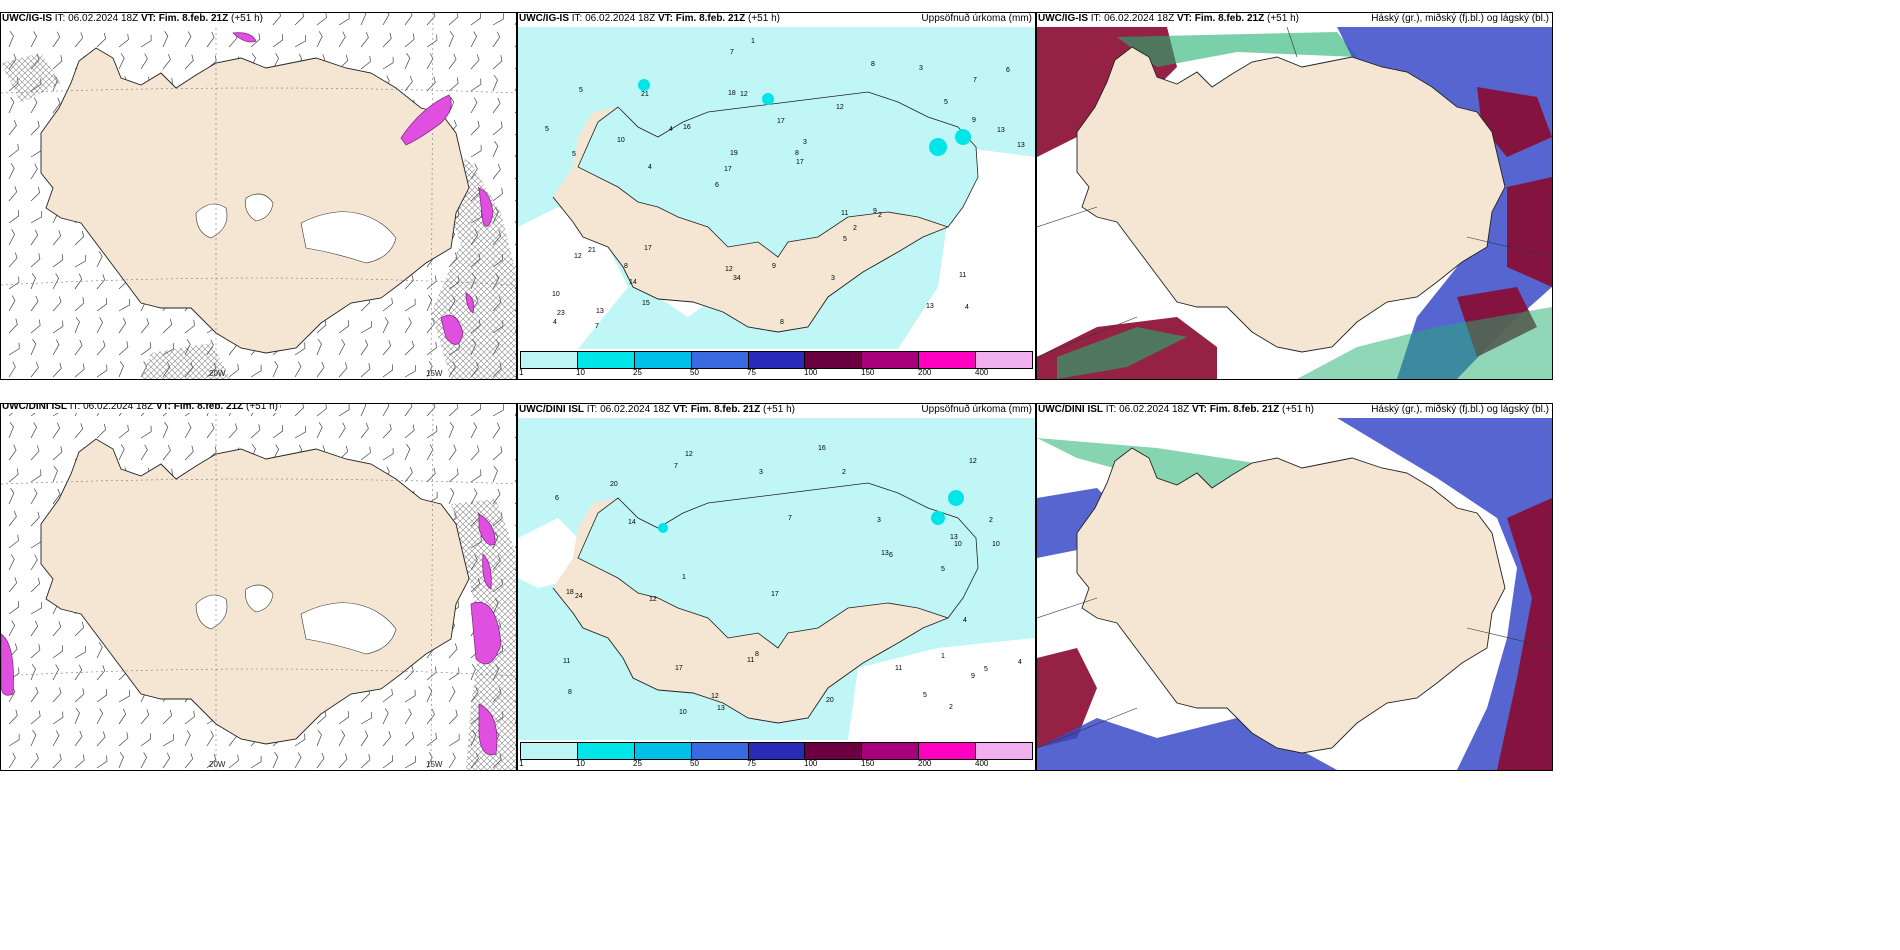 This screenshot has height=950, width=1900. What do you see at coordinates (217, 373) in the screenshot?
I see `lon-label-20w: 20W` at bounding box center [217, 373].